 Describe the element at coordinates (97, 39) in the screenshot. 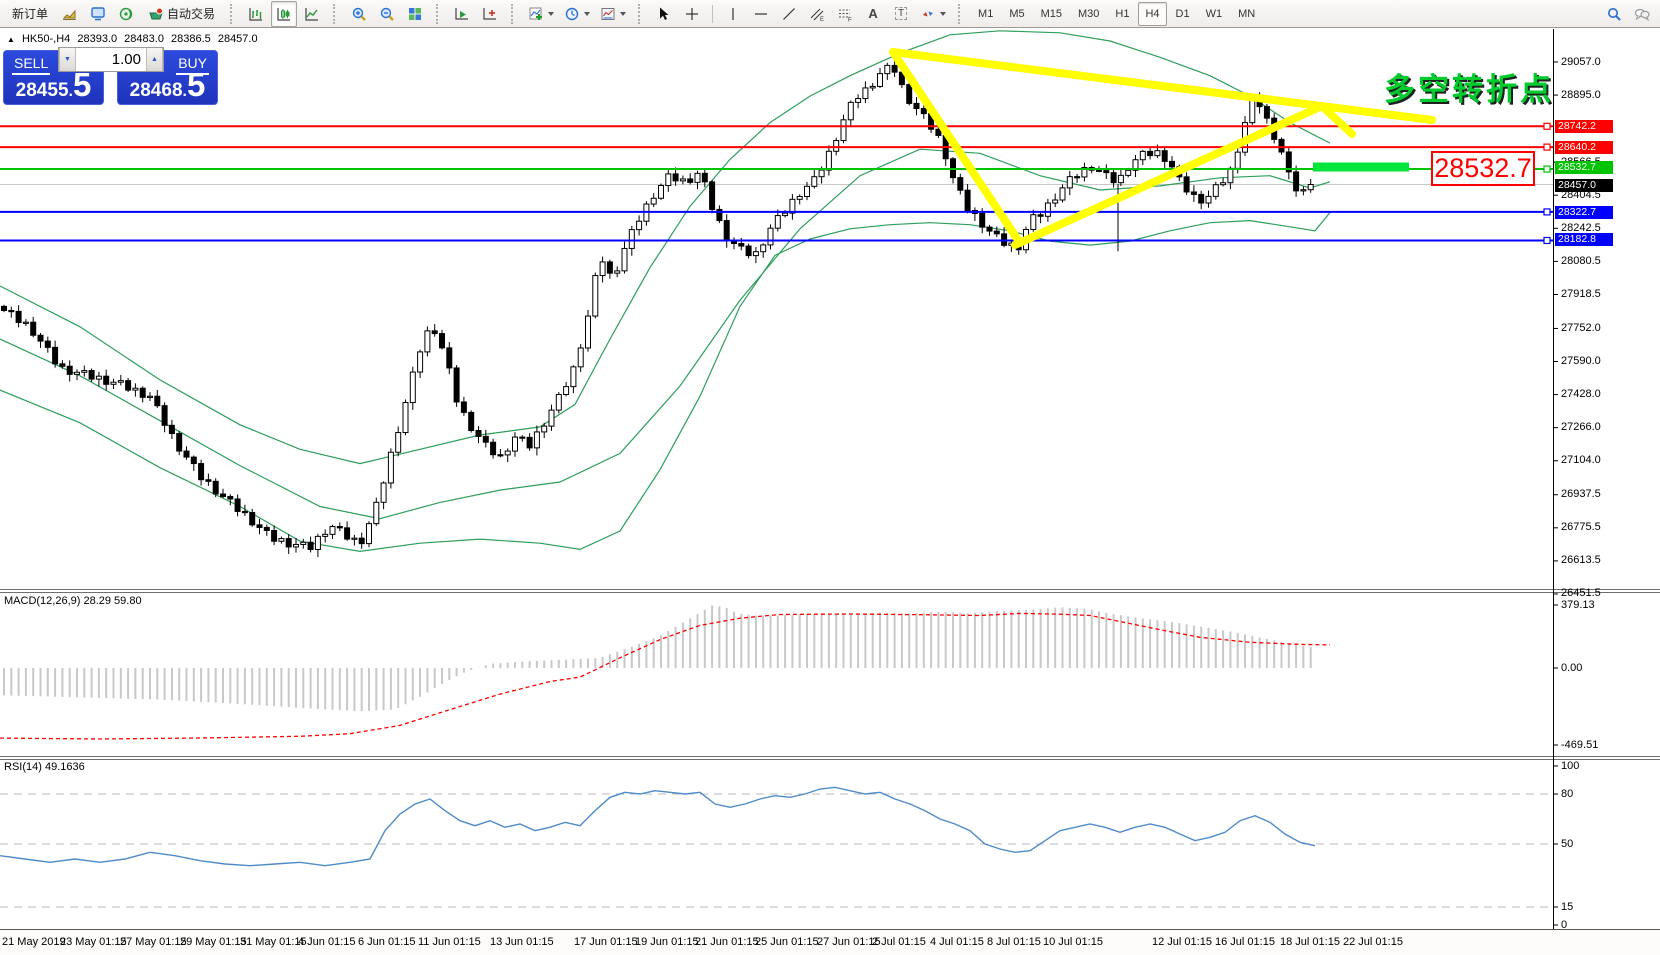

I see `ohlc-open: 28393.0` at that location.